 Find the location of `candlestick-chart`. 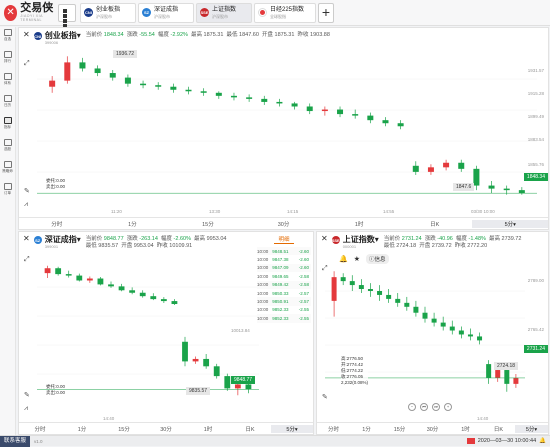

candlestick-chart is located at coordinates (425, 331).